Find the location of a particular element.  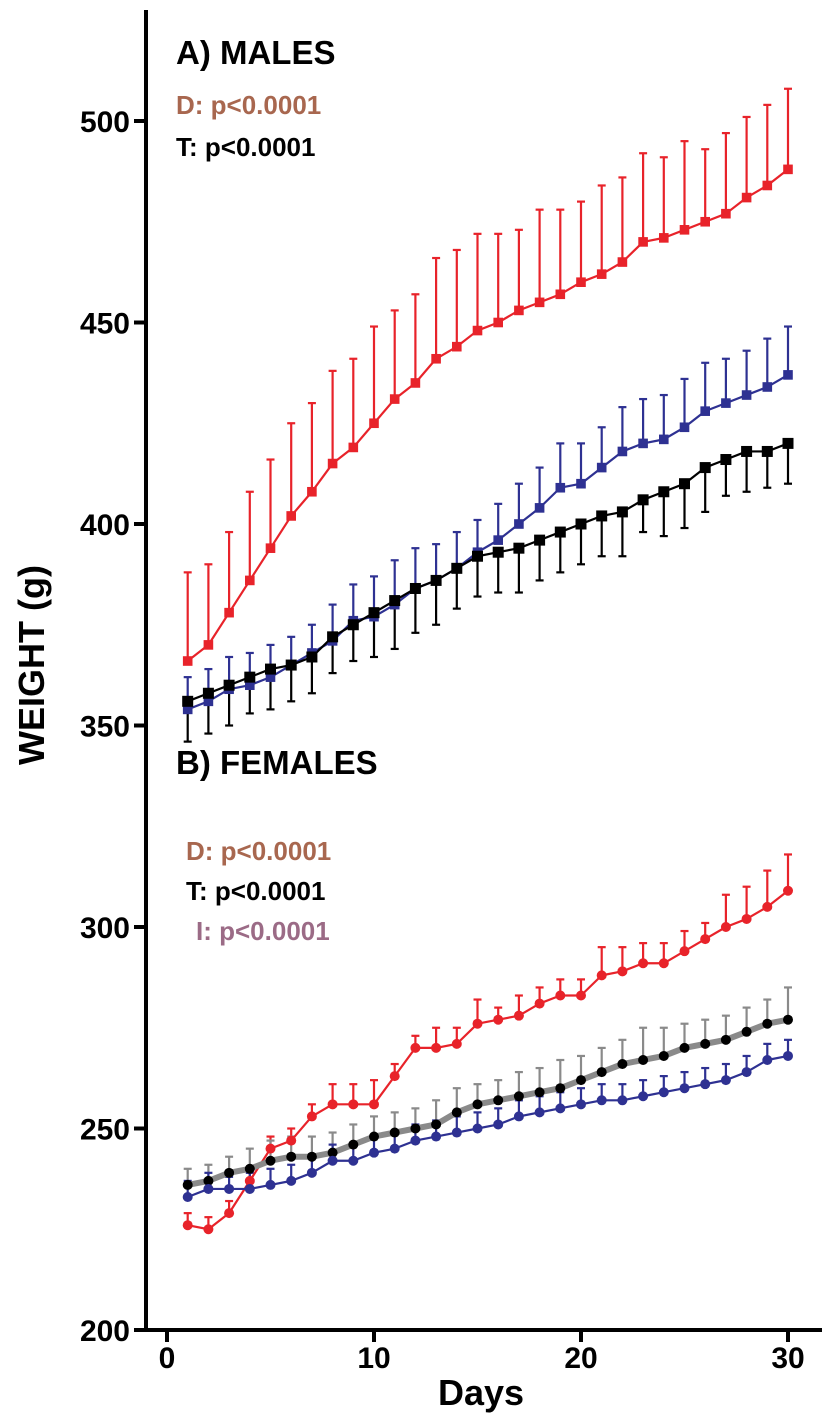

x-axis-title: Days is located at coordinates (481, 1392).